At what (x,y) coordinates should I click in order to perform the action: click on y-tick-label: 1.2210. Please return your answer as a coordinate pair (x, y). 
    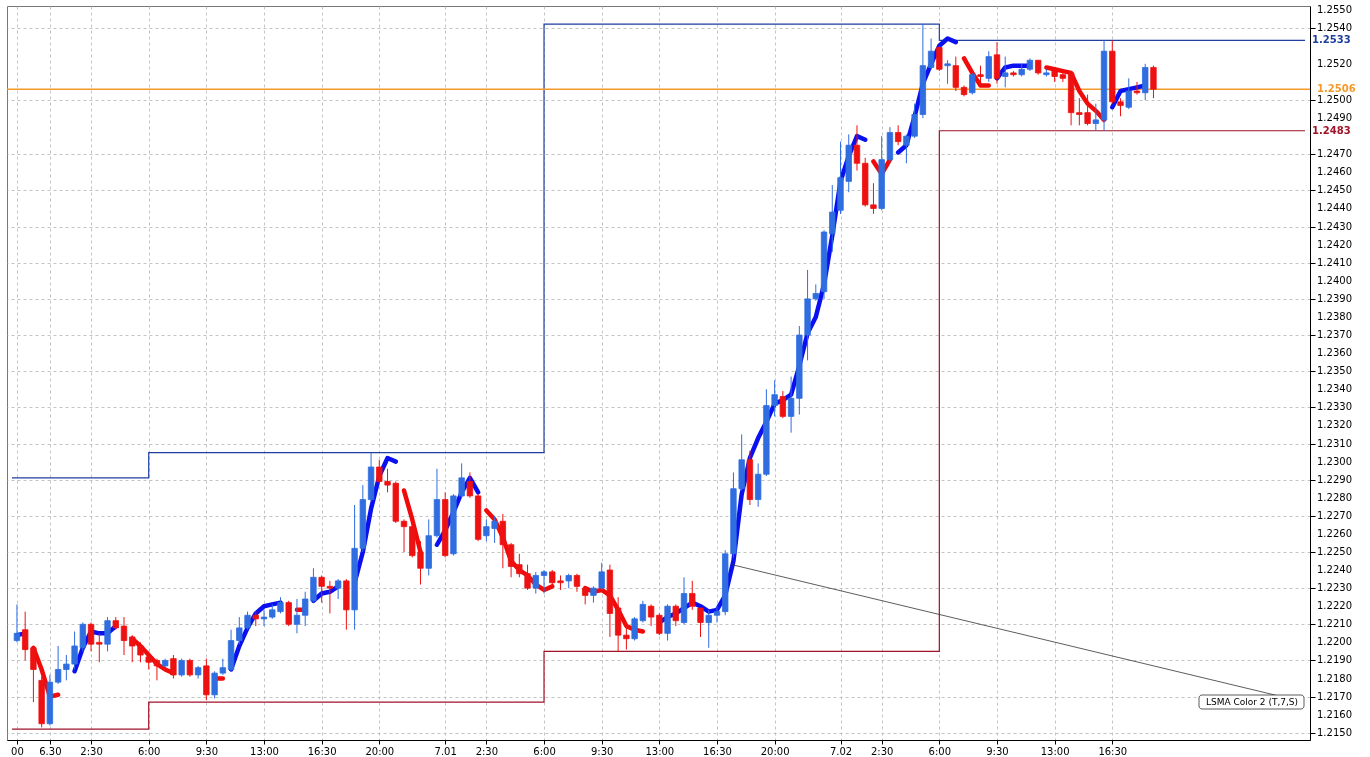
    Looking at the image, I should click on (1334, 624).